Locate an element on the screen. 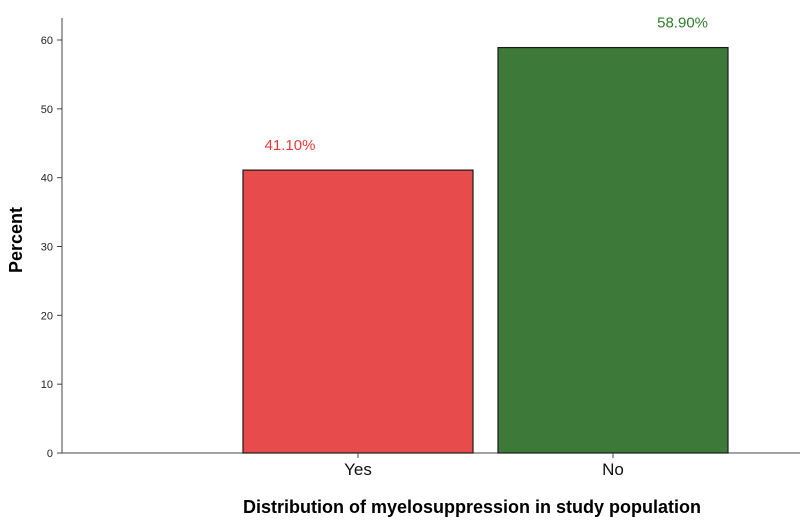 This screenshot has height=527, width=800. y-axis-ticks: 0 10 20 30 40 50 60 is located at coordinates (51, 247).